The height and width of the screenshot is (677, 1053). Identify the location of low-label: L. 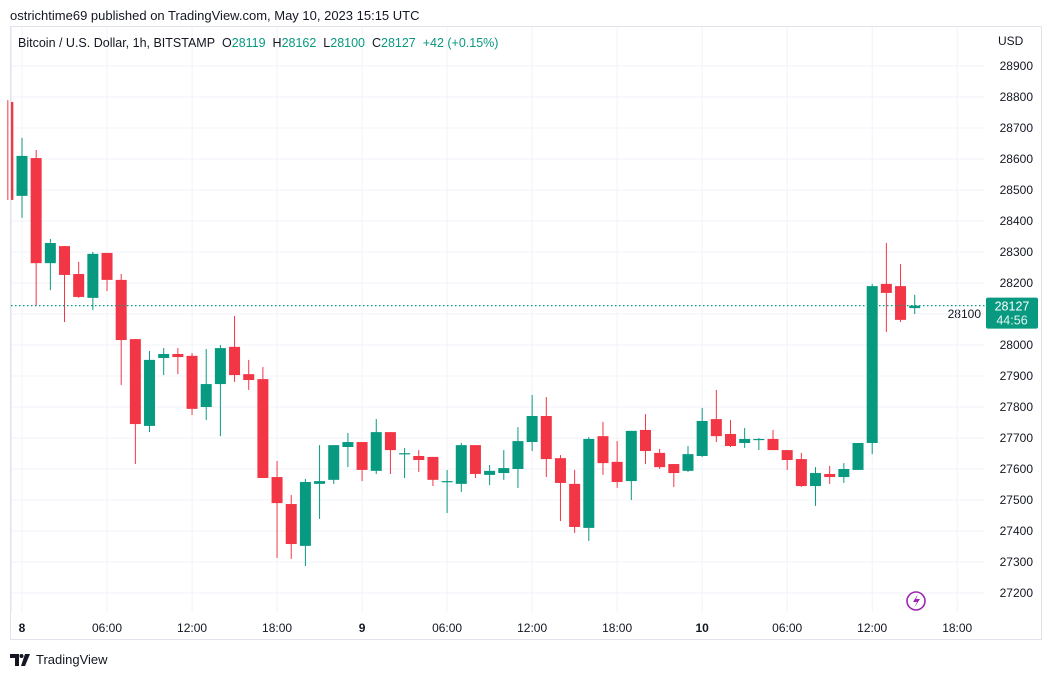
(327, 43).